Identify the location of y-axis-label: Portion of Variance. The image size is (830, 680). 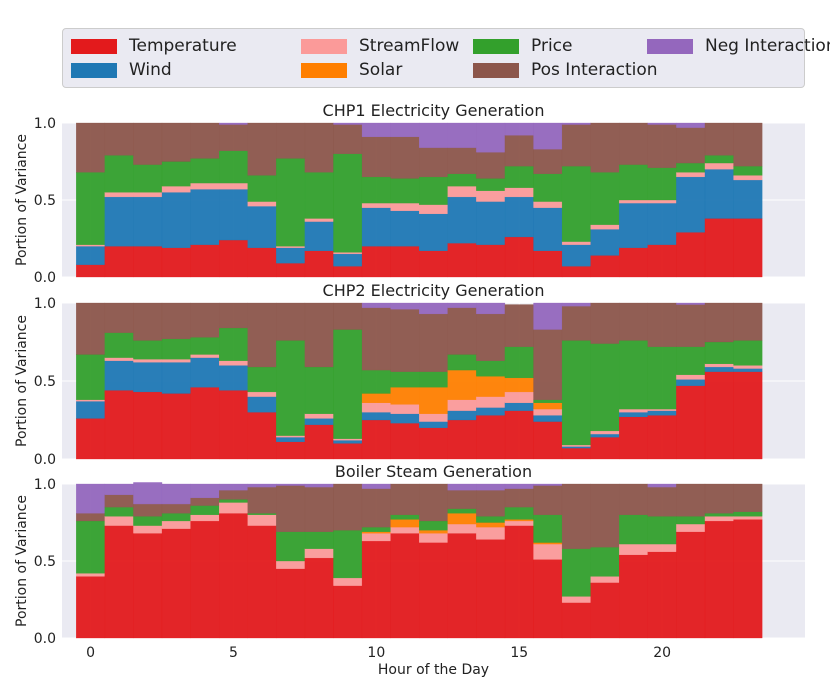
(22, 200).